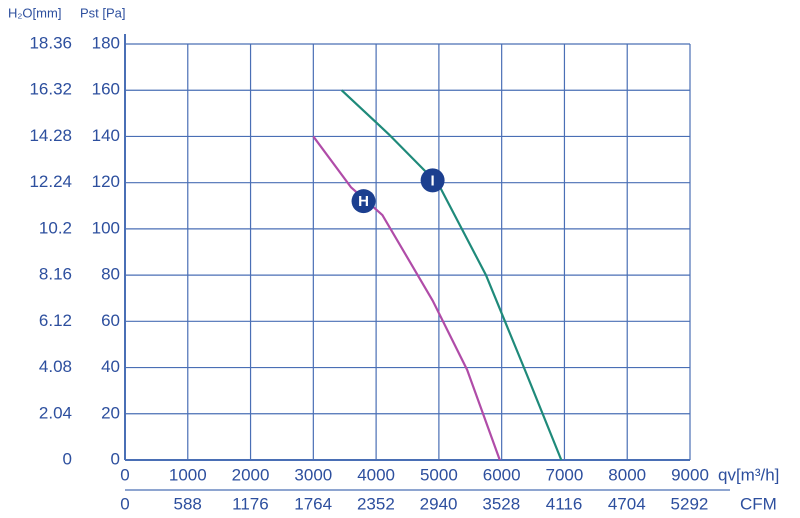 The width and height of the screenshot is (800, 518). What do you see at coordinates (690, 503) in the screenshot?
I see `x2-tick-label: 5292` at bounding box center [690, 503].